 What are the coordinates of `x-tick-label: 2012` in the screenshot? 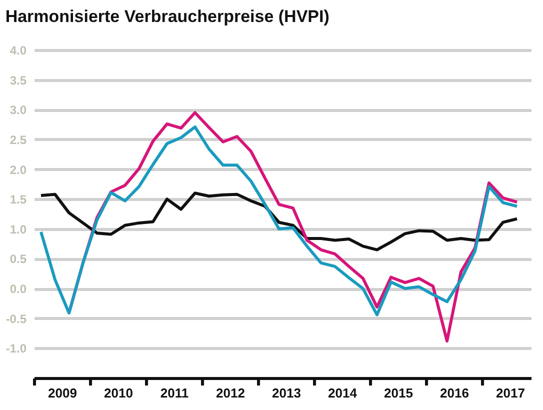 It's located at (230, 393).